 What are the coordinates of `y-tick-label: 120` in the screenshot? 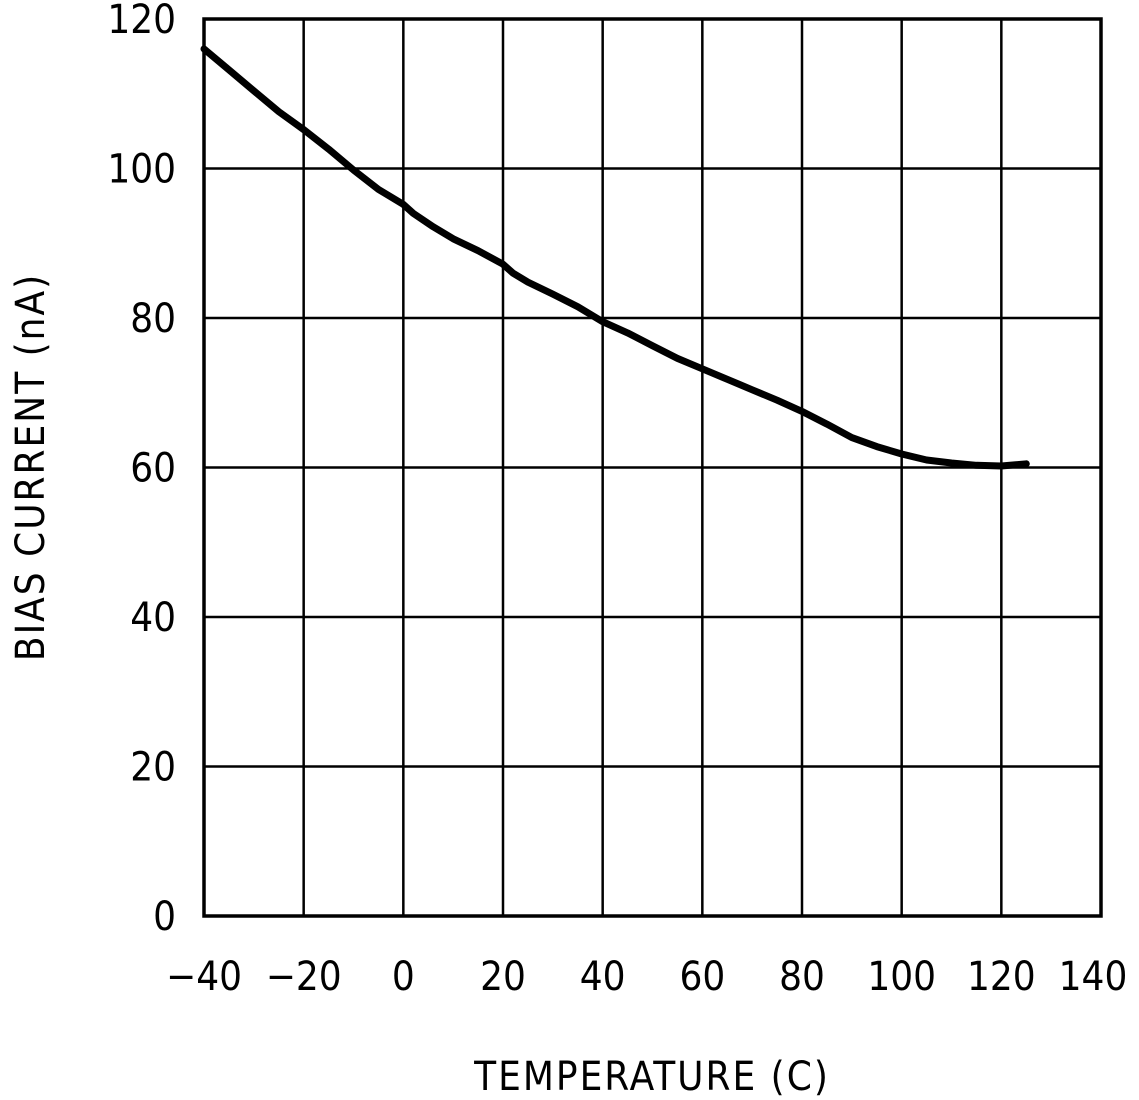 It's located at (141, 21).